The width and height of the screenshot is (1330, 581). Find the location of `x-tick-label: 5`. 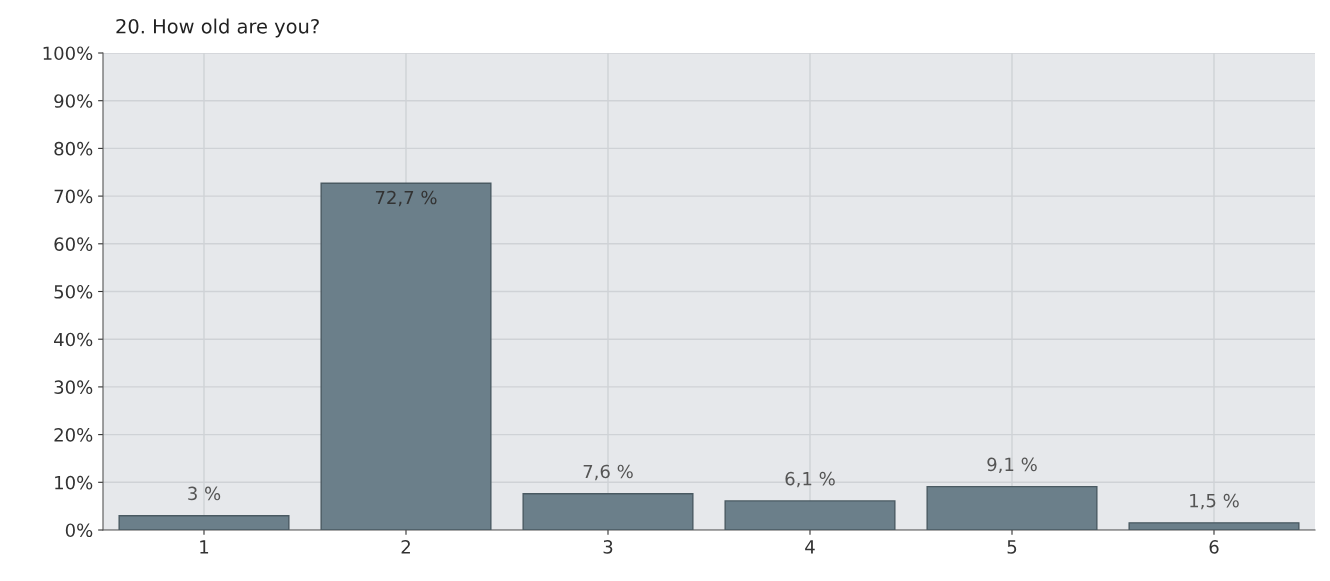

x-tick-label: 5 is located at coordinates (1012, 547).